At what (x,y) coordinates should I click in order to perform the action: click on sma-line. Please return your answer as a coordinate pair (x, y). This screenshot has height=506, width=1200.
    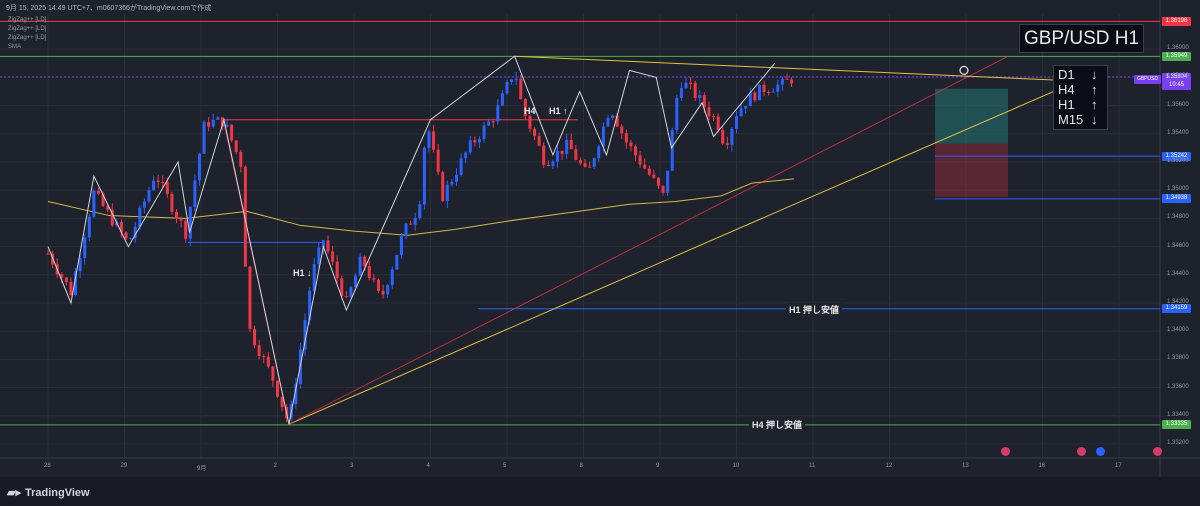
    Looking at the image, I should click on (420, 207).